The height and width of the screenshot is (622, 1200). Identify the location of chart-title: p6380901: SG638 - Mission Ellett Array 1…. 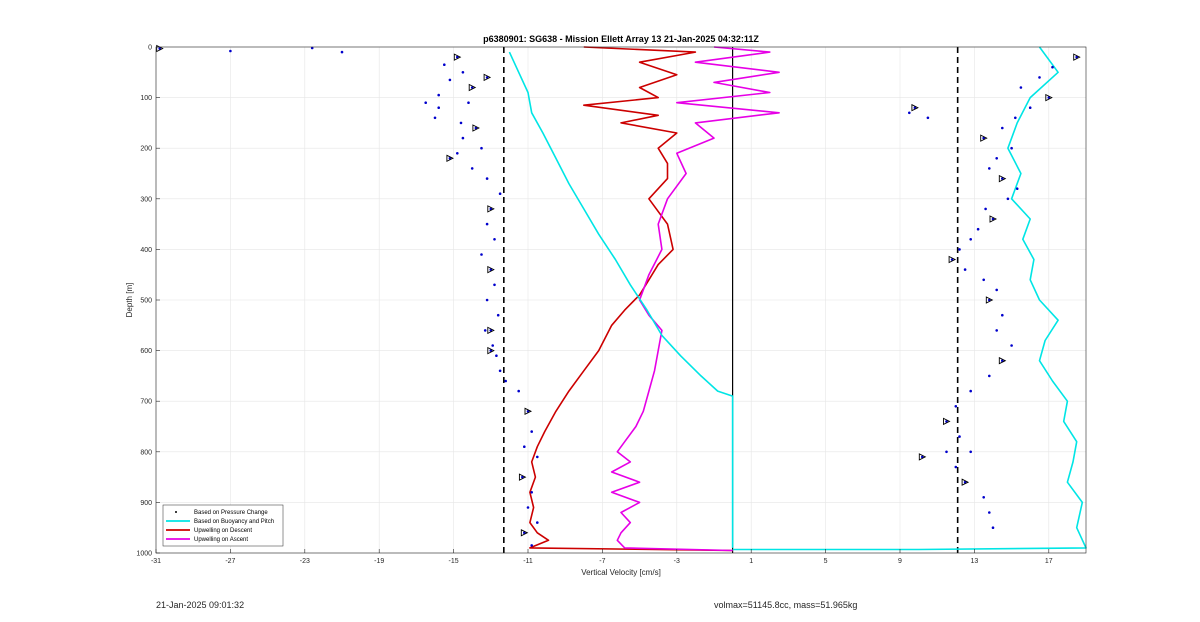
(621, 39).